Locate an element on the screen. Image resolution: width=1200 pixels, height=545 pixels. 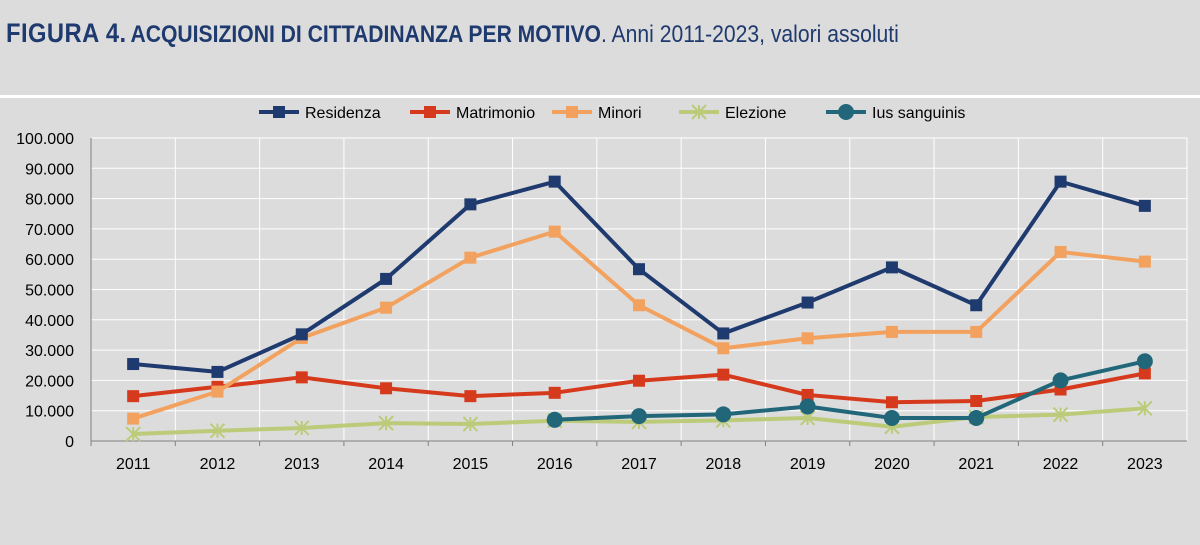
legend-item-residenza: Residenza is located at coordinates (320, 113).